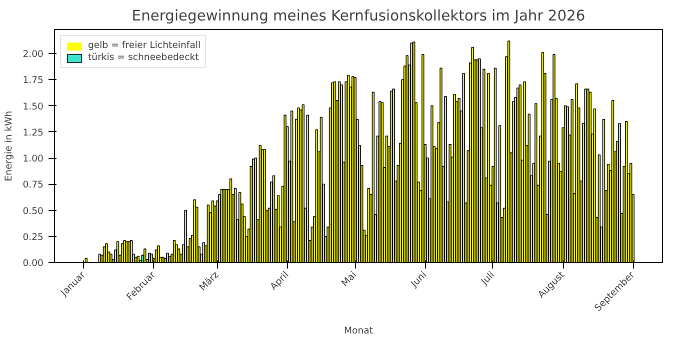 The height and width of the screenshot is (339, 678). Describe the element at coordinates (33, 80) in the screenshot. I see `y-tick-label: 1.75` at that location.